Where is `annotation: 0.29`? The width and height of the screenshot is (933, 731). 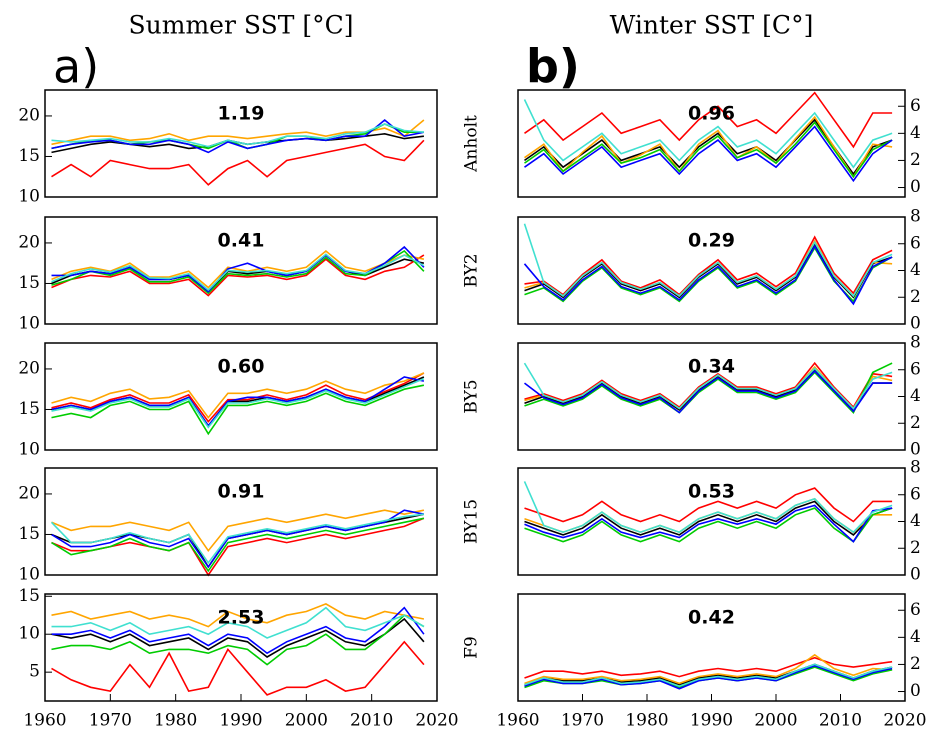
annotation: 0.29 is located at coordinates (711, 241).